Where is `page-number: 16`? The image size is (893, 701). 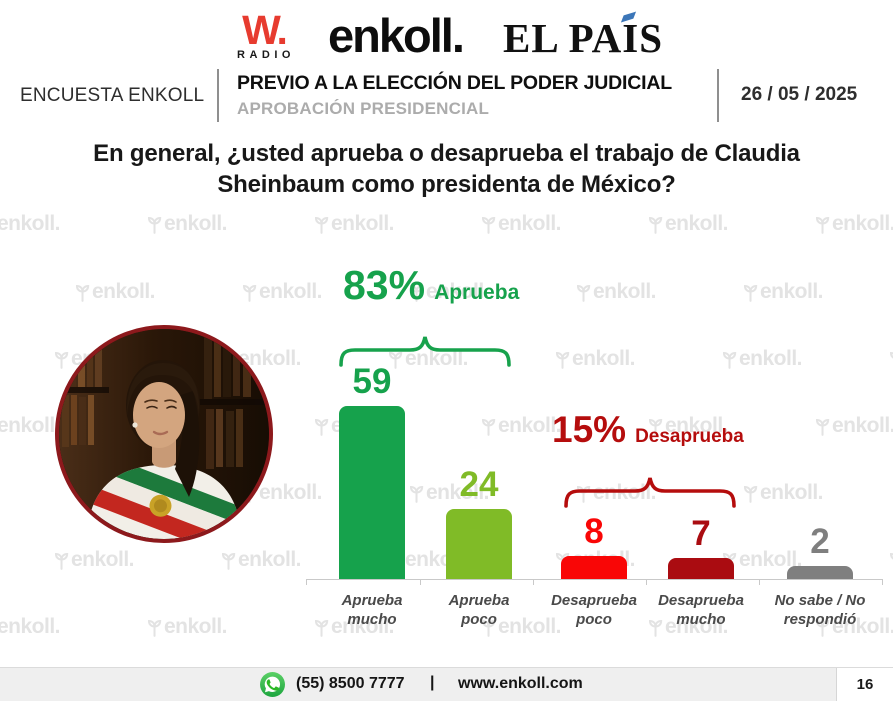 page-number: 16 is located at coordinates (865, 684).